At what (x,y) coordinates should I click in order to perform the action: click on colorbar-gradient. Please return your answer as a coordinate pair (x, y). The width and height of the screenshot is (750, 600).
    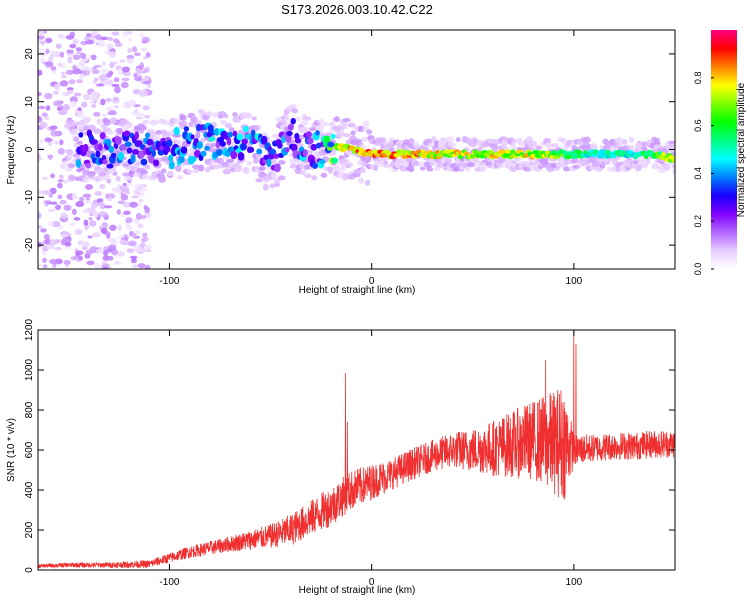
    Looking at the image, I should click on (724, 149).